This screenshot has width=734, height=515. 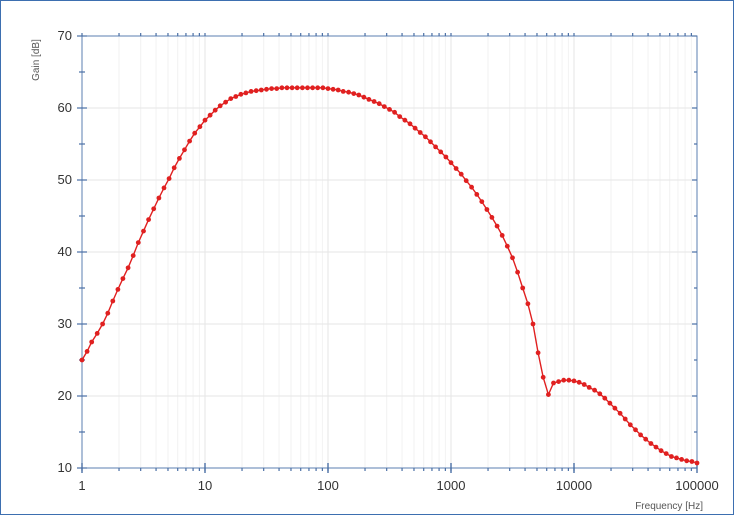 I want to click on x-axis-title: Frequency [Hz], so click(x=669, y=506).